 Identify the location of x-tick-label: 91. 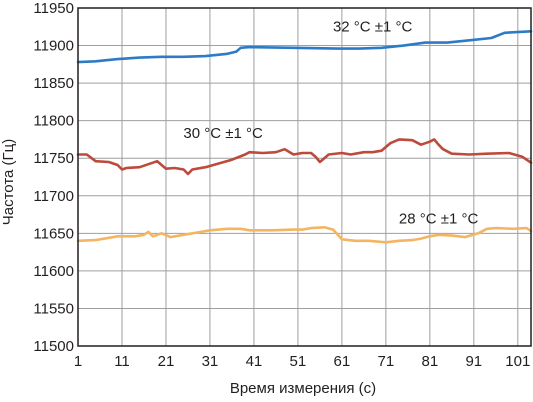
(473, 361).